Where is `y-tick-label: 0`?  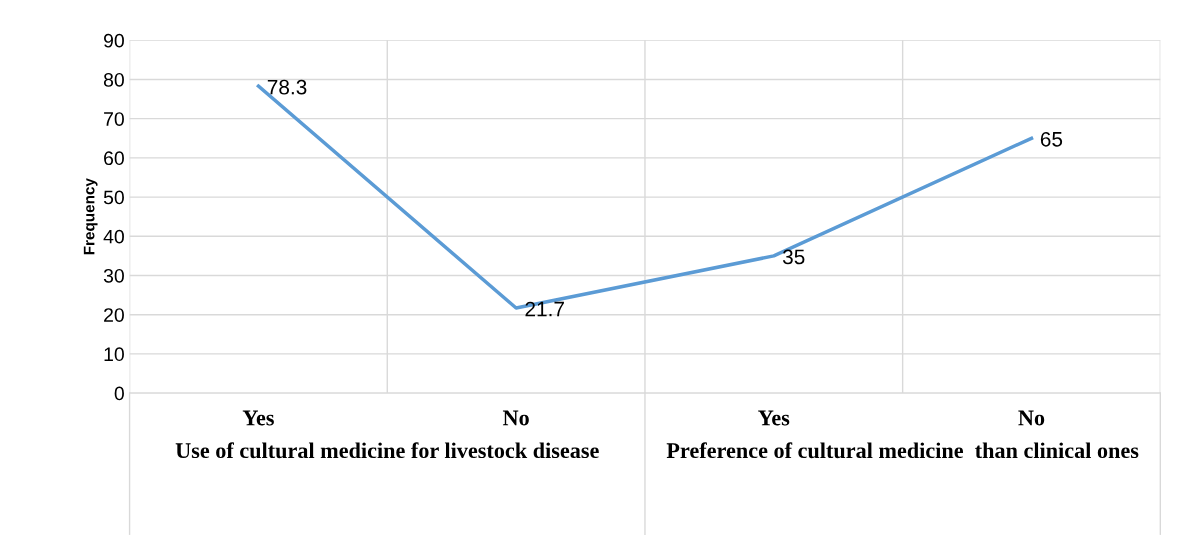 y-tick-label: 0 is located at coordinates (119, 393).